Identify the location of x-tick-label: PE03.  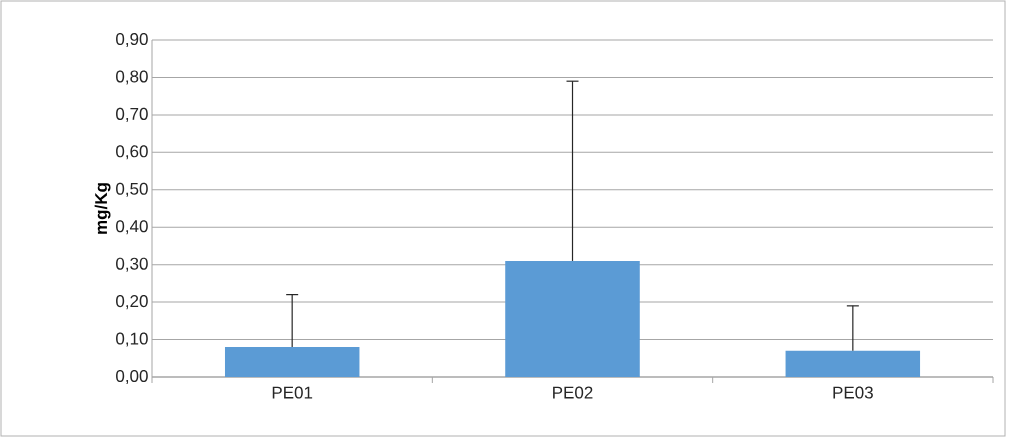
(853, 392).